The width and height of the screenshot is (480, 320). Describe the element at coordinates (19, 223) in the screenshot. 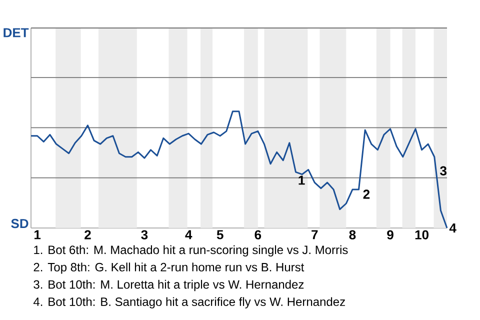

I see `text: SD` at that location.